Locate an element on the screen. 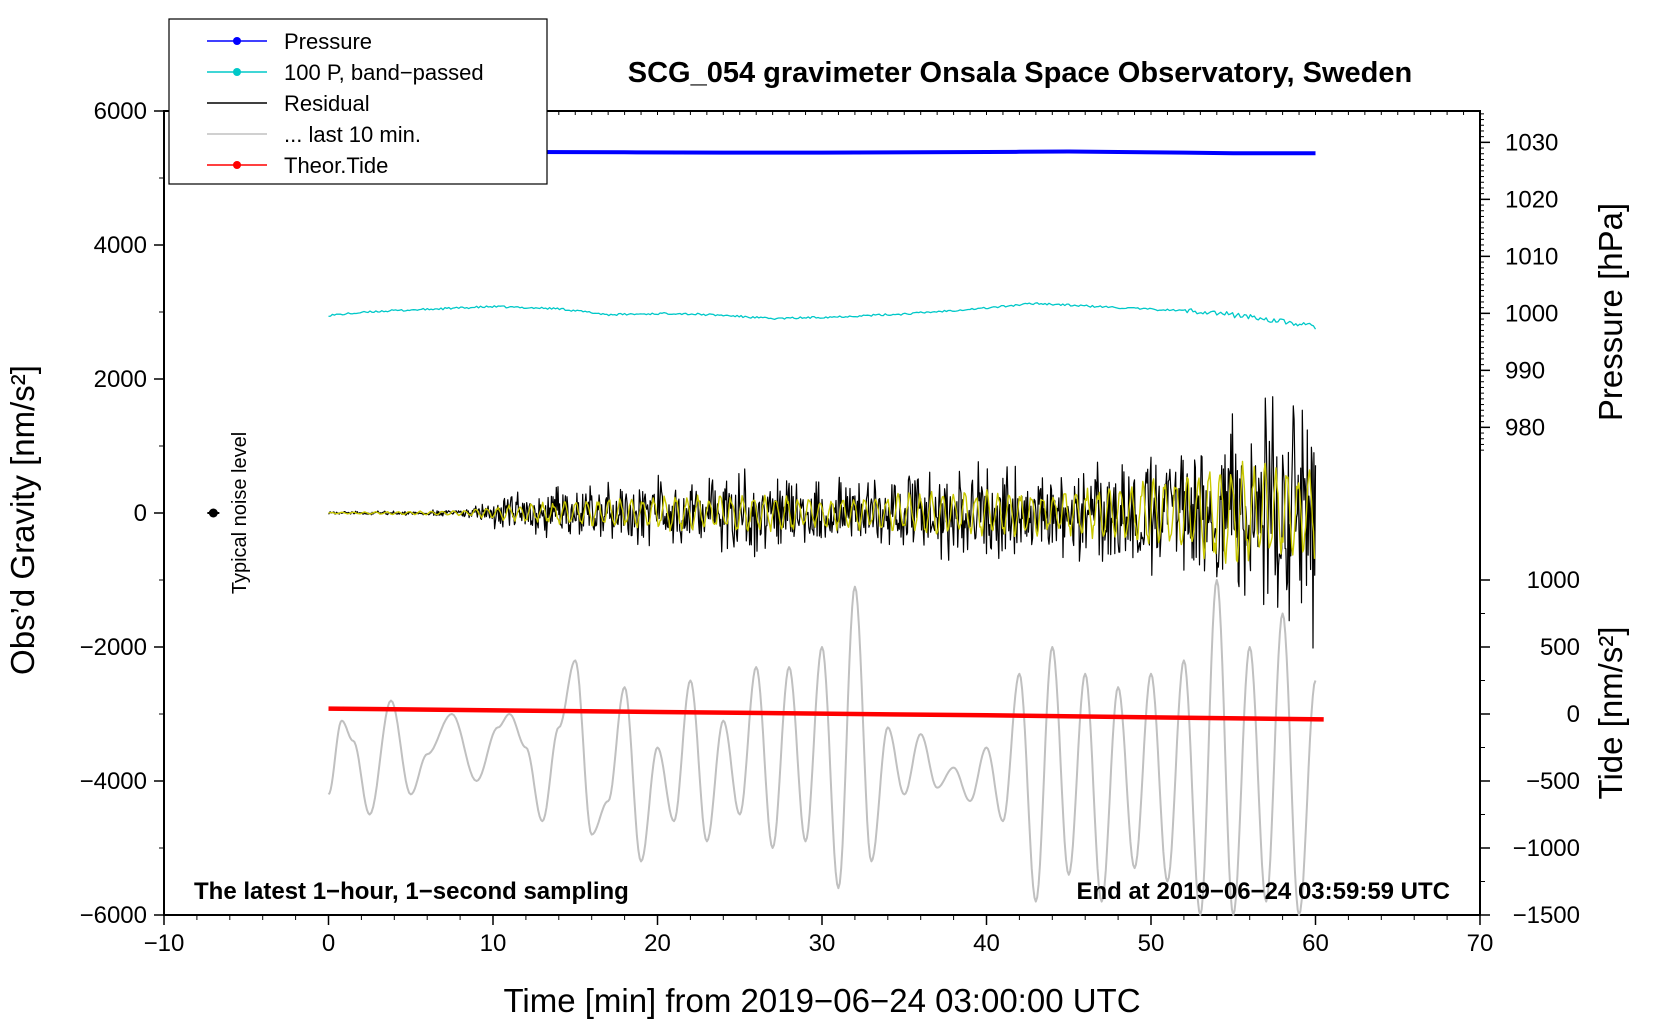 The width and height of the screenshot is (1660, 1020). annotation-end-time: End at 2019−06−24 03:59:59 UTC is located at coordinates (1263, 891).